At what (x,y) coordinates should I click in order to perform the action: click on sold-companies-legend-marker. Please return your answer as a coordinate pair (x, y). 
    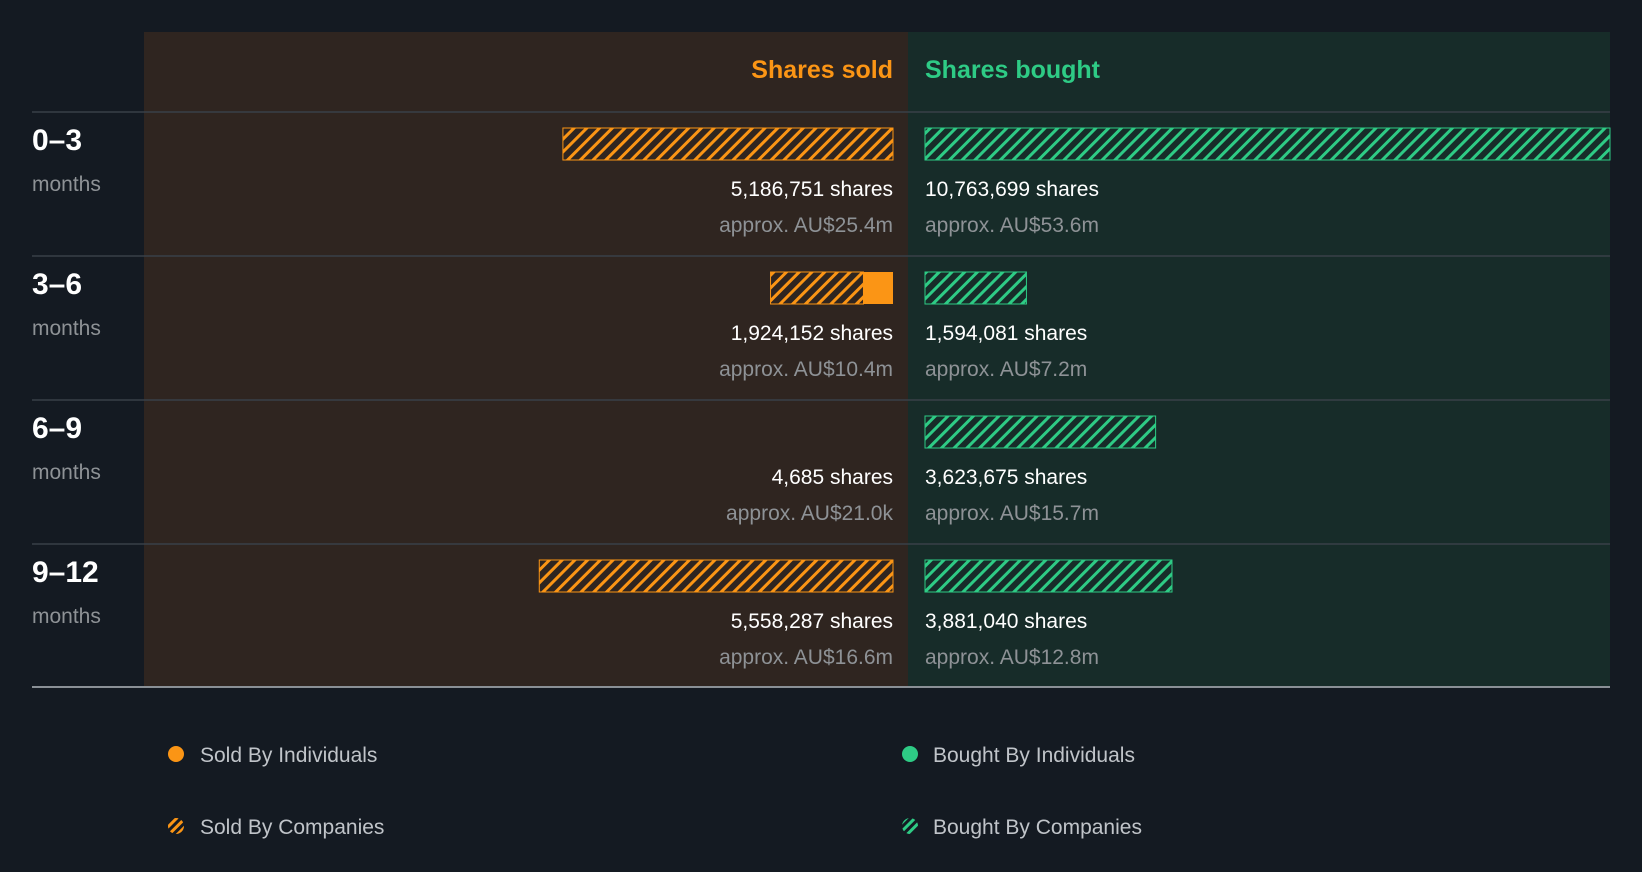
    Looking at the image, I should click on (176, 826).